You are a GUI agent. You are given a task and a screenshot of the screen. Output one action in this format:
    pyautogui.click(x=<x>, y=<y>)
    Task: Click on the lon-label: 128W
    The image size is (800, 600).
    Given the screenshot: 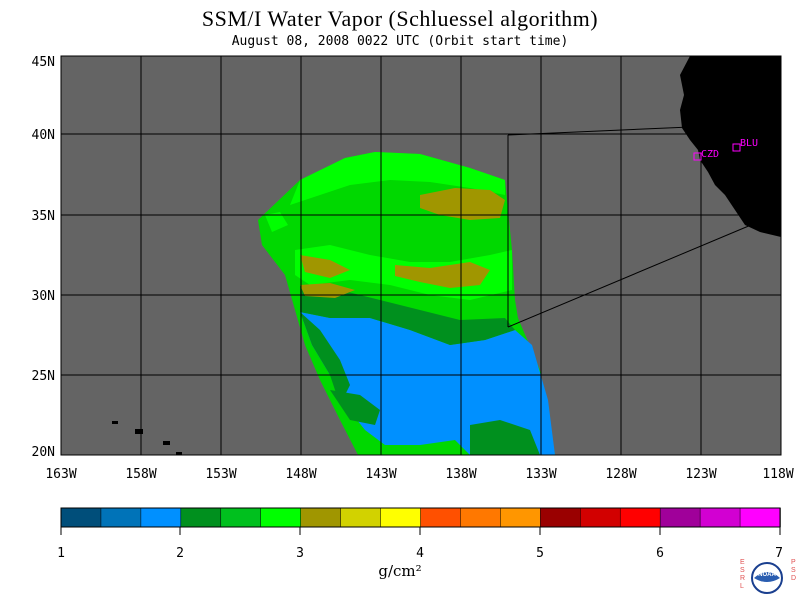 What is the action you would take?
    pyautogui.click(x=620, y=474)
    